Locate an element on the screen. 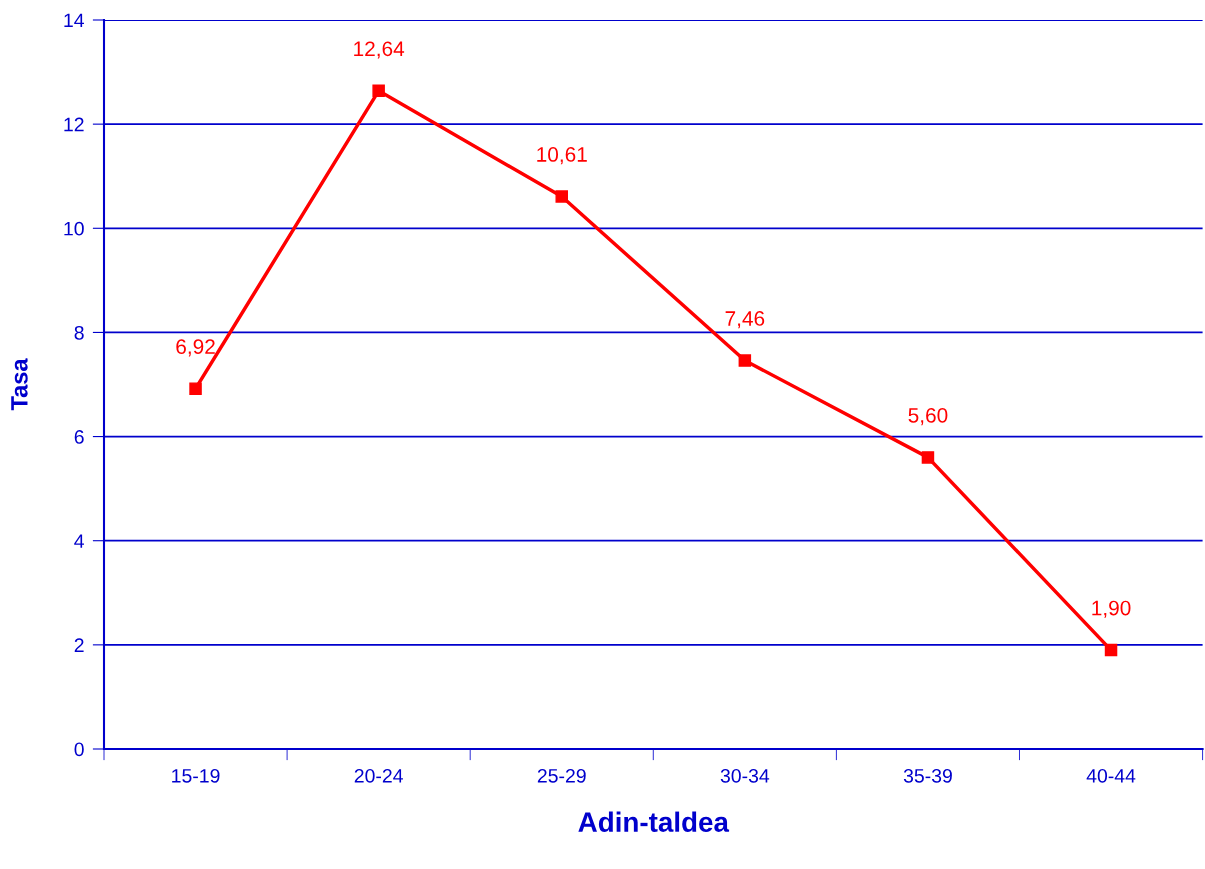 This screenshot has height=869, width=1205. data-label: 10,61 is located at coordinates (562, 156).